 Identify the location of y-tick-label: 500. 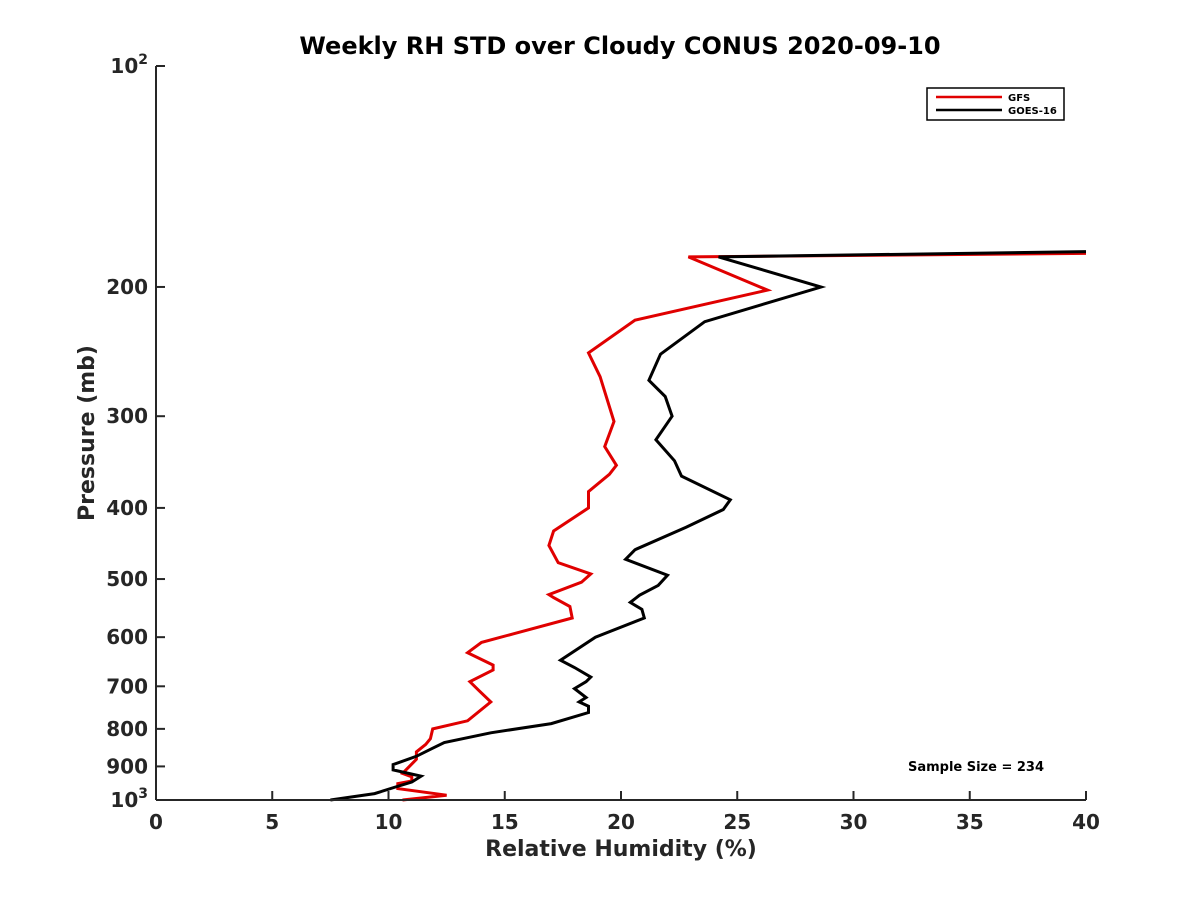
(127, 579).